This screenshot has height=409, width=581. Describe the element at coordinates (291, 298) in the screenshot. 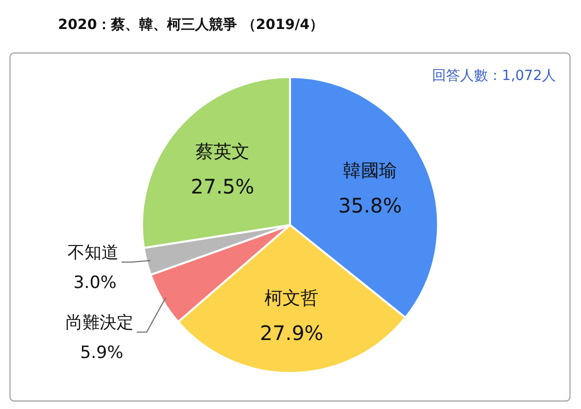

I see `slice-label: 柯文哲` at that location.